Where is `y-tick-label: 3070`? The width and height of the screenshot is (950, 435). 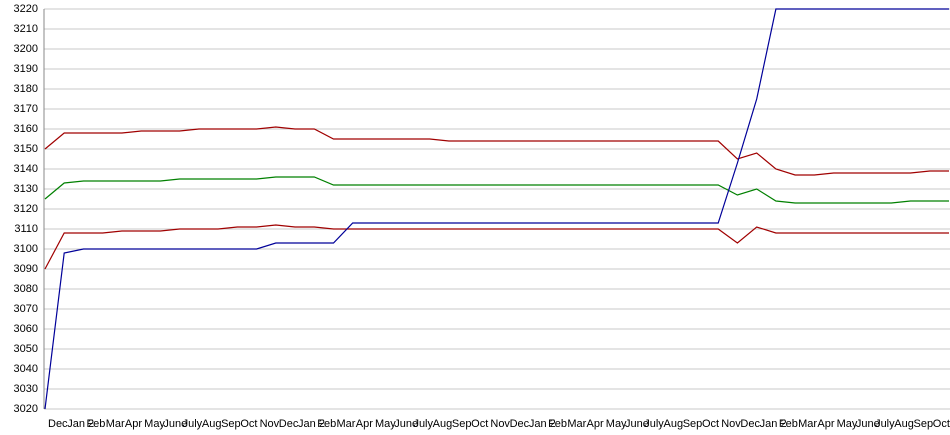 y-tick-label: 3070 is located at coordinates (26, 309).